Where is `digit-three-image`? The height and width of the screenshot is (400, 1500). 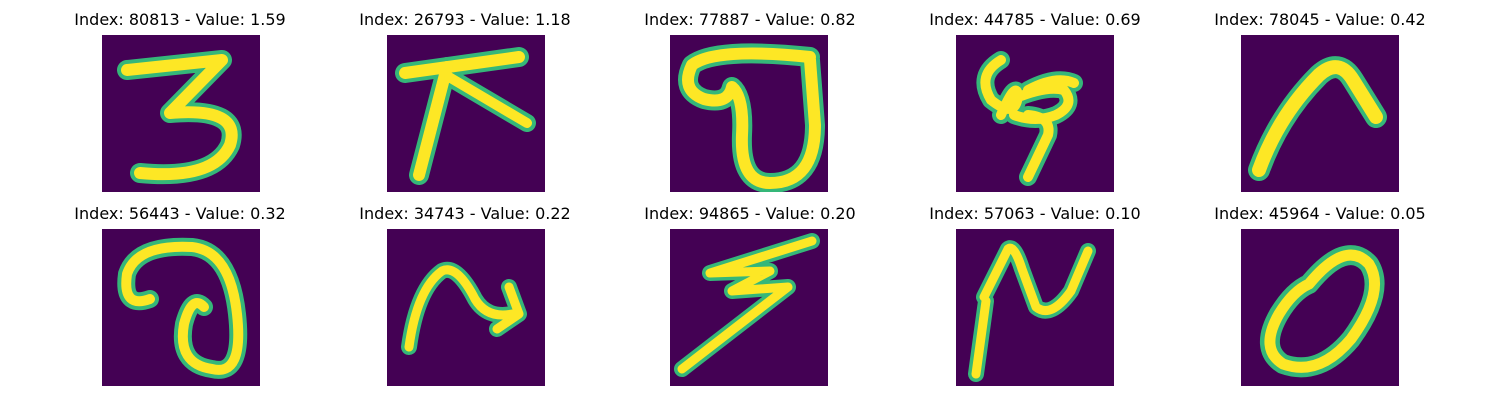
digit-three-image is located at coordinates (181, 113).